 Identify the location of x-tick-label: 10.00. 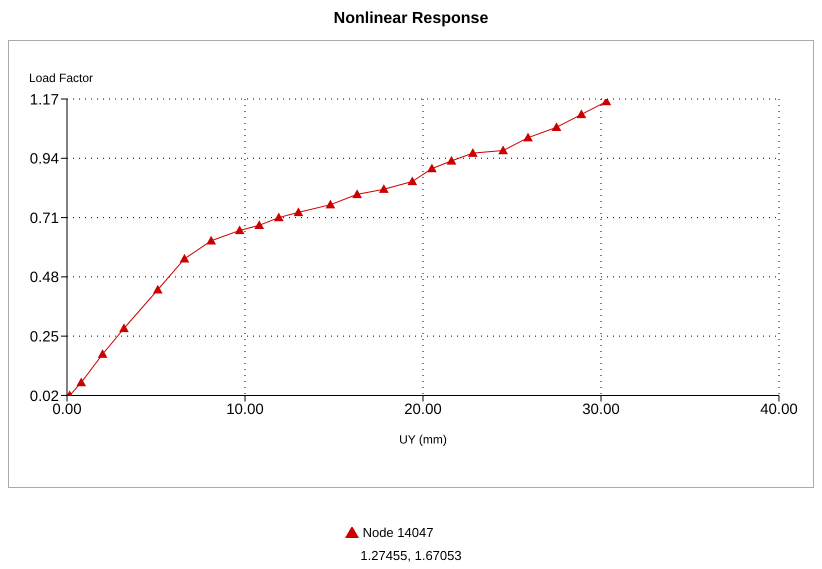
(245, 409).